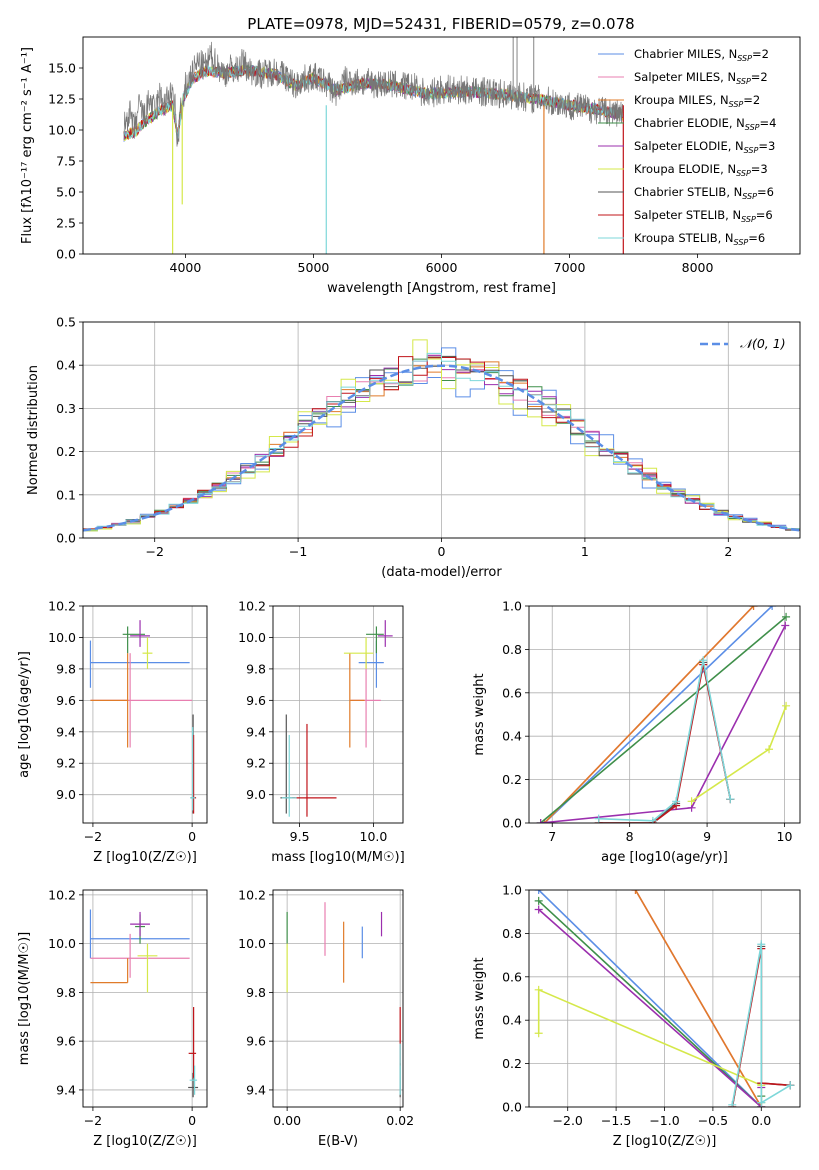 The image size is (819, 1170). I want to click on x-axis-label: (data-model)/error, so click(441, 572).